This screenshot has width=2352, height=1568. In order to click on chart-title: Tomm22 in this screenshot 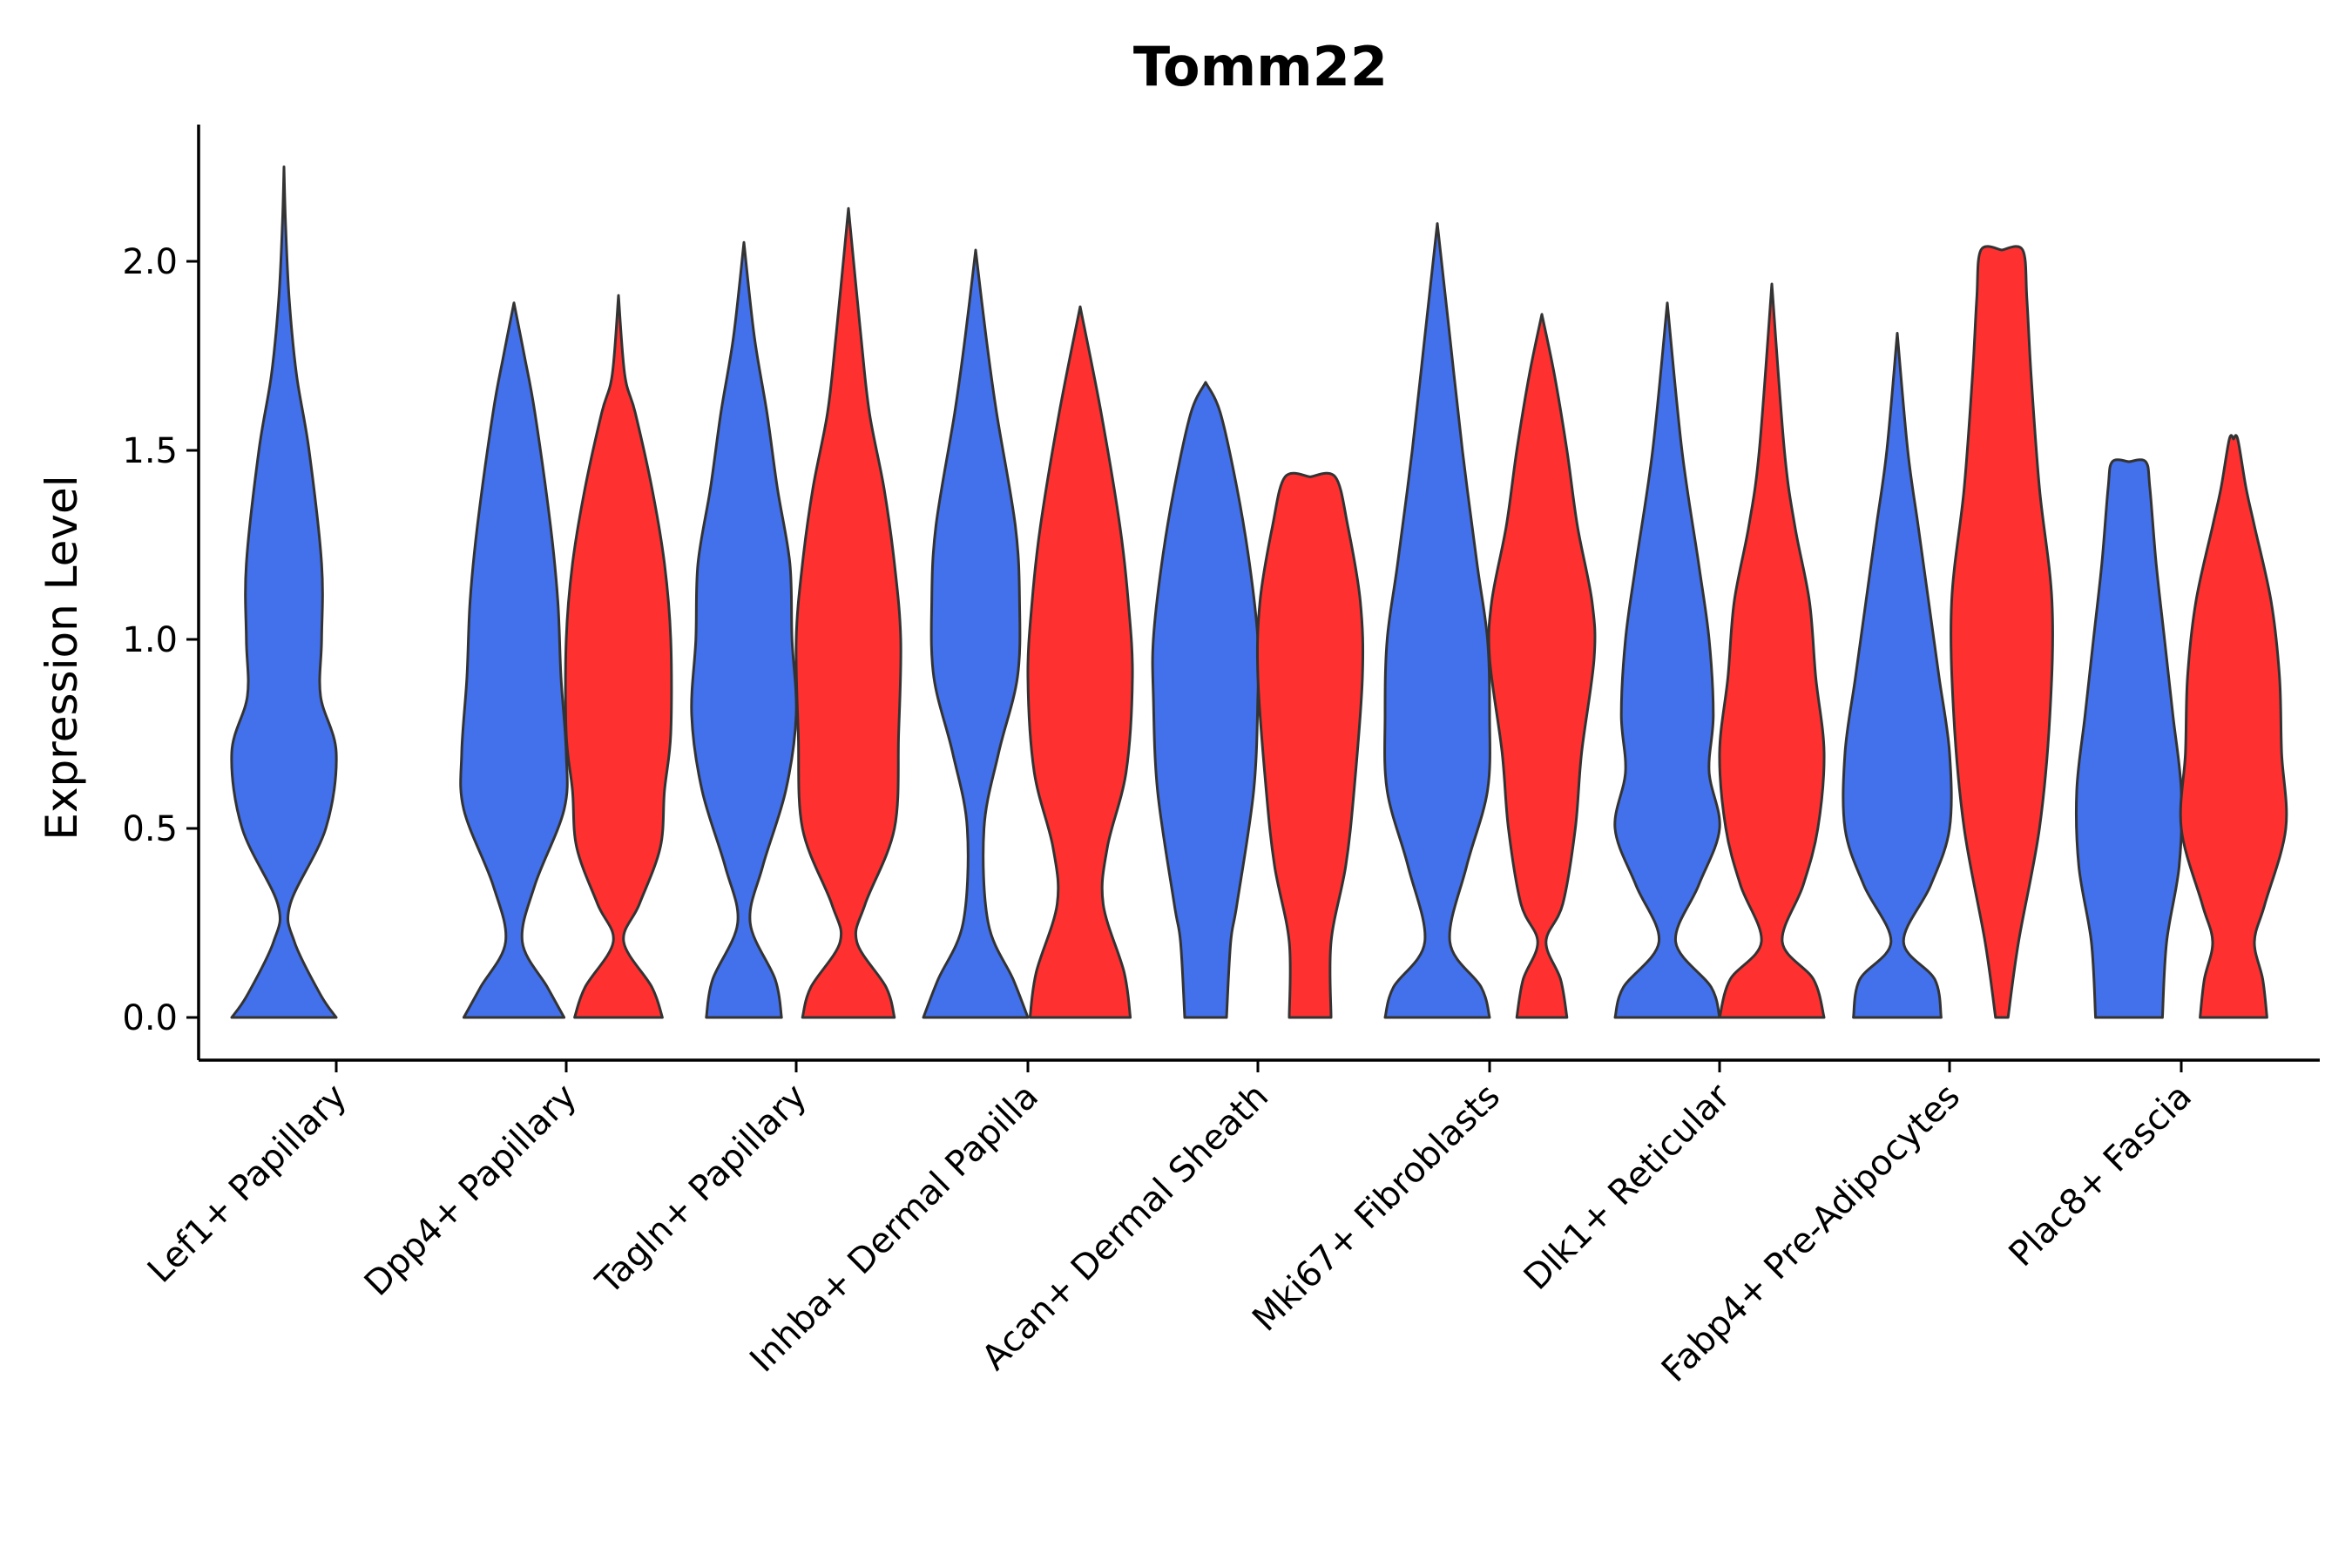, I will do `click(1260, 66)`.